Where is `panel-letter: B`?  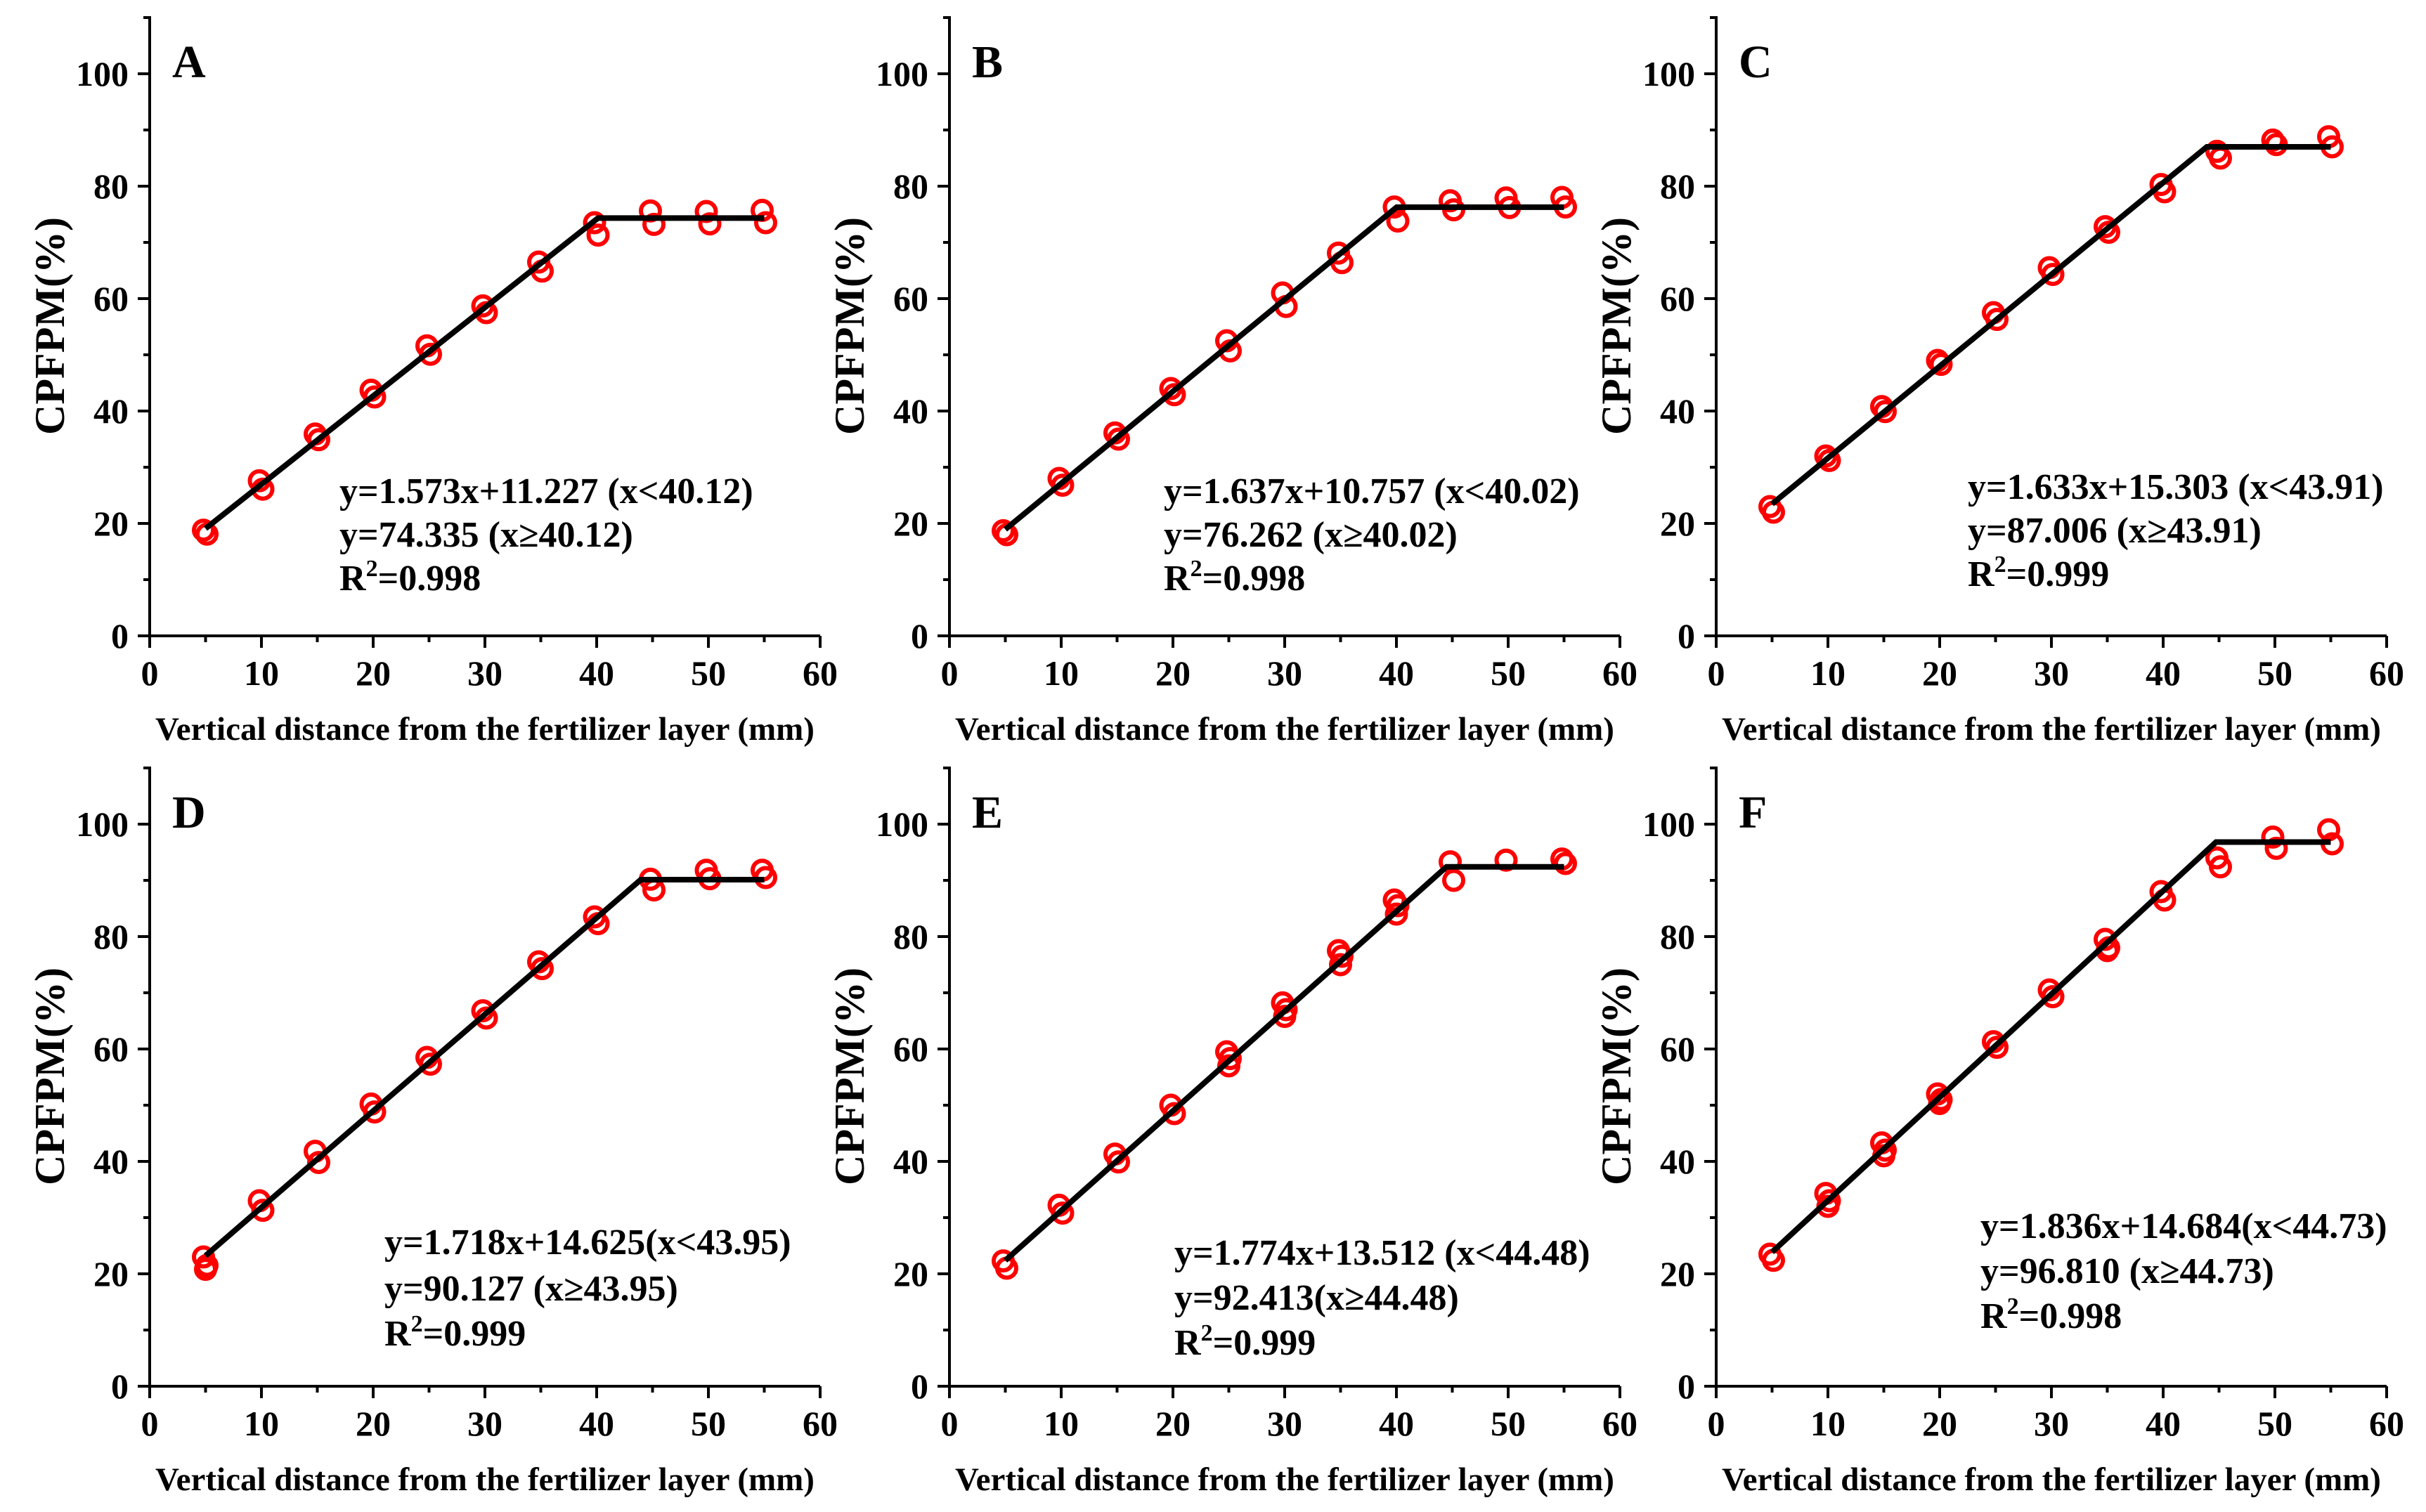 panel-letter: B is located at coordinates (987, 63).